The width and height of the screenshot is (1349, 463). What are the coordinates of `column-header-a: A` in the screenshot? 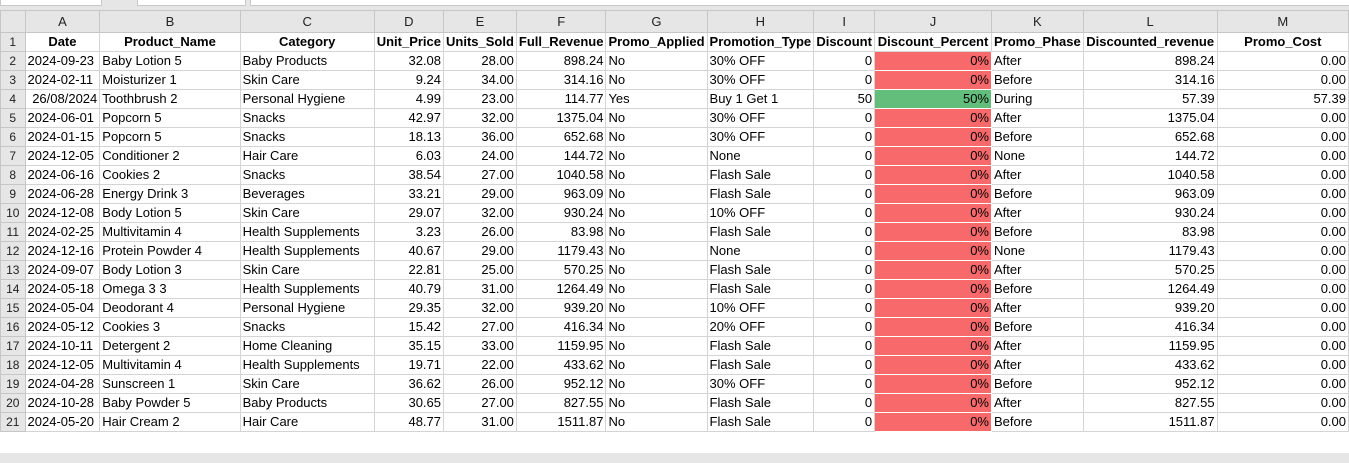 It's located at (62, 21).